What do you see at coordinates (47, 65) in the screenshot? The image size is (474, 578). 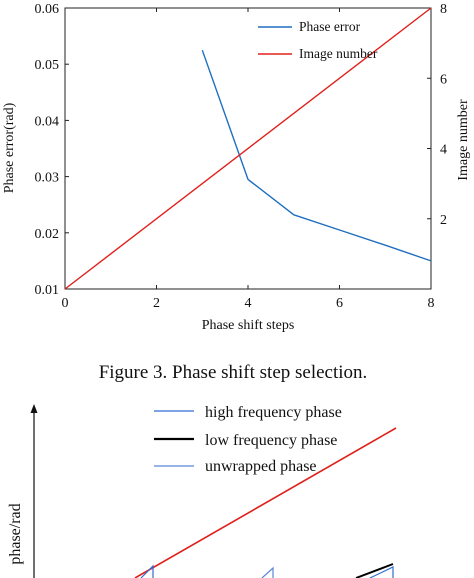 I see `y-tick-label: 0.05` at bounding box center [47, 65].